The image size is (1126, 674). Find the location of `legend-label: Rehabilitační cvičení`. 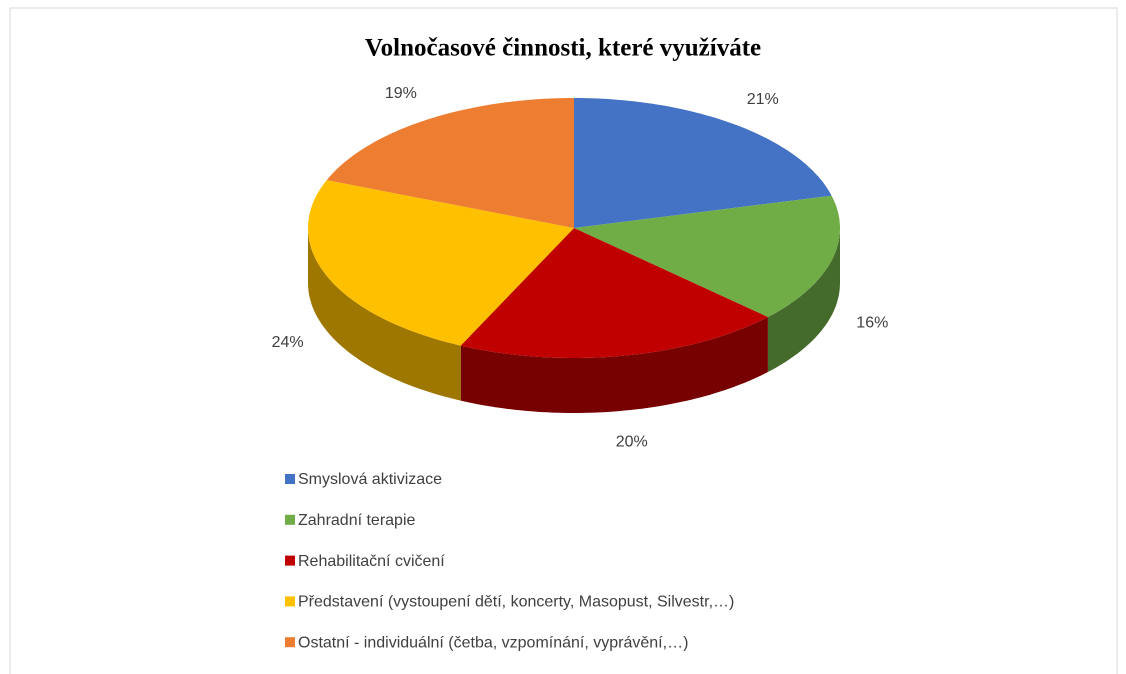

legend-label: Rehabilitační cvičení is located at coordinates (371, 561).